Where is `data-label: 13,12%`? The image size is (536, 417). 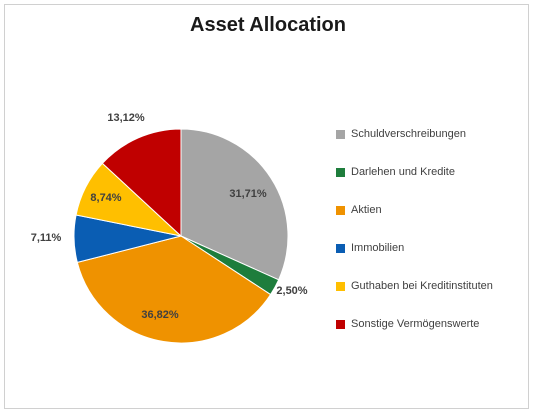
data-label: 13,12% is located at coordinates (126, 118).